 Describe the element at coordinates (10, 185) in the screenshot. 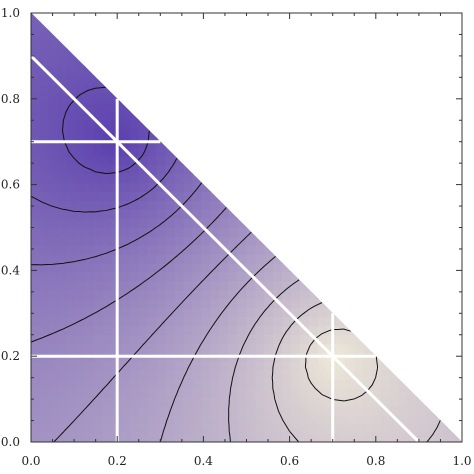

I see `y-tick-label: 0.6` at that location.